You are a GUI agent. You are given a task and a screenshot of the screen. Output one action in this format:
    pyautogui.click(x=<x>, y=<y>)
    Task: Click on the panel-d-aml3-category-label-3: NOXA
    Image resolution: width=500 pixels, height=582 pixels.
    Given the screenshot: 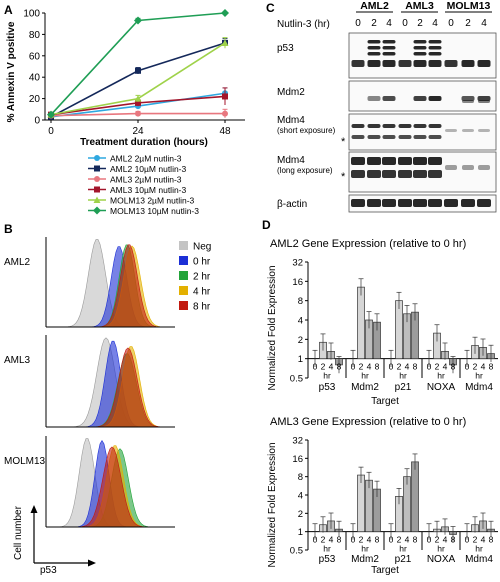 What is the action you would take?
    pyautogui.click(x=441, y=559)
    